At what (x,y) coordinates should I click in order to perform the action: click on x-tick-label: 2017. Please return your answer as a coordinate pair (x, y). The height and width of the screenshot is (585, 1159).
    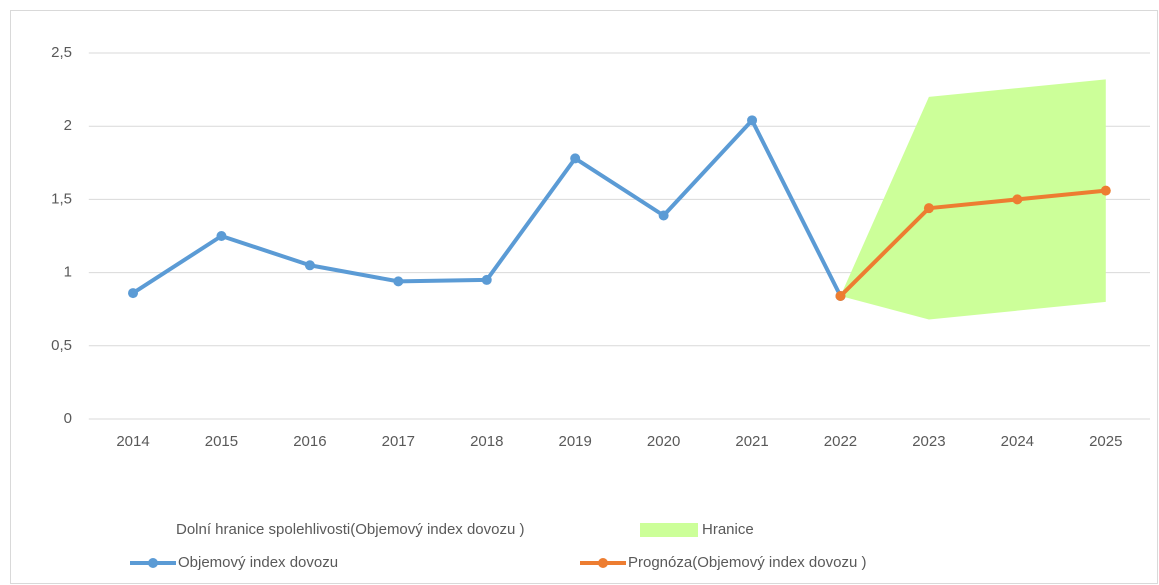
    Looking at the image, I should click on (398, 441).